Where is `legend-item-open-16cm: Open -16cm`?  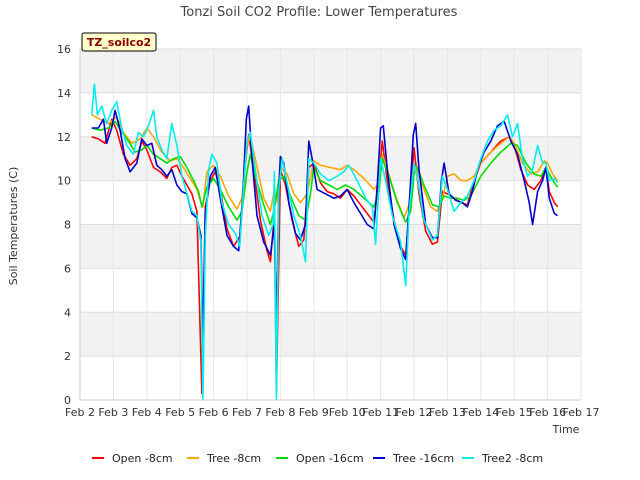 legend-item-open-16cm: Open -16cm is located at coordinates (320, 461).